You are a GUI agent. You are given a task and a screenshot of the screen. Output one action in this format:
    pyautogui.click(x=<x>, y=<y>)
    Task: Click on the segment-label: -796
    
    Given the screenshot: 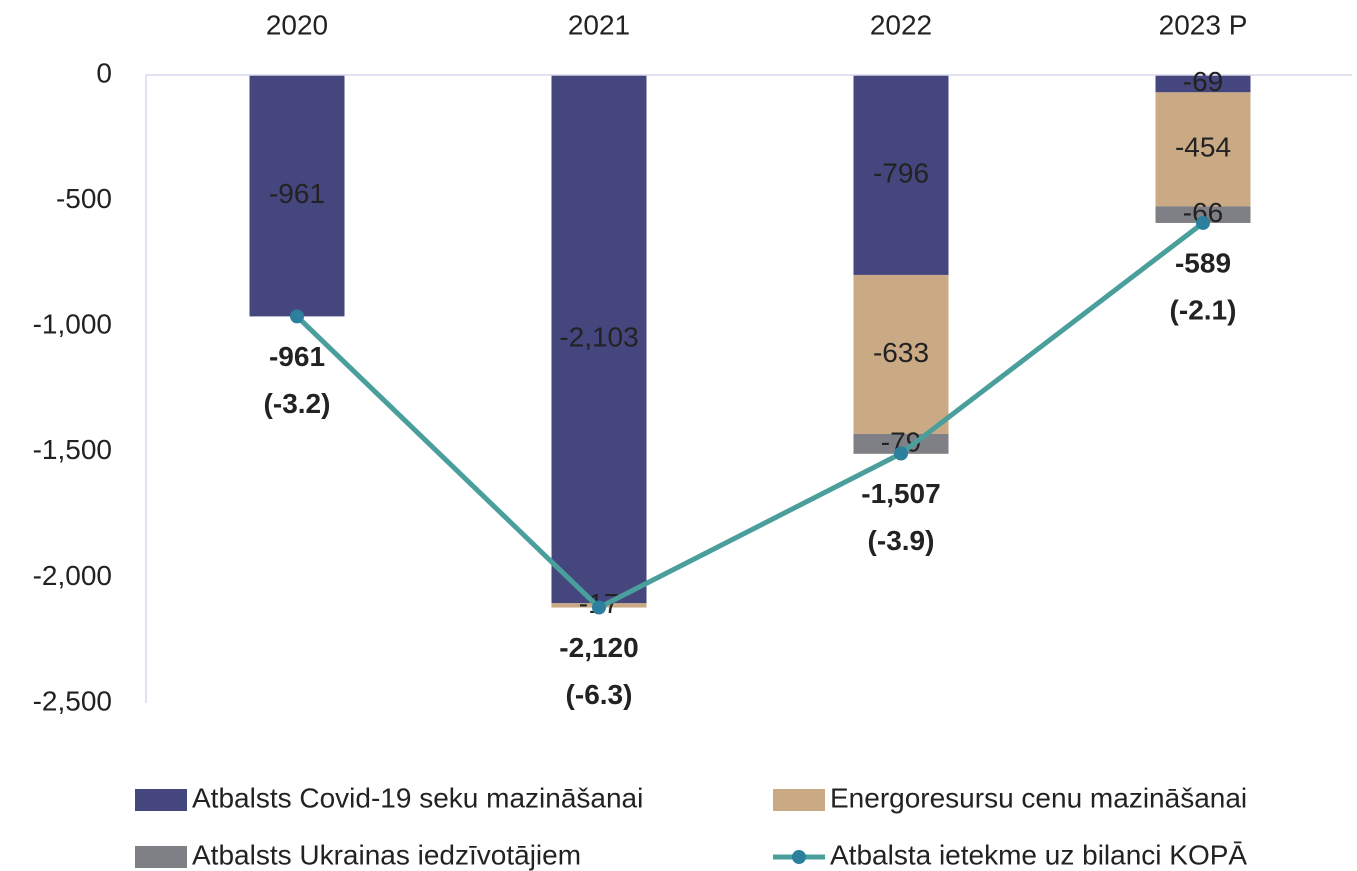 What is the action you would take?
    pyautogui.click(x=901, y=172)
    